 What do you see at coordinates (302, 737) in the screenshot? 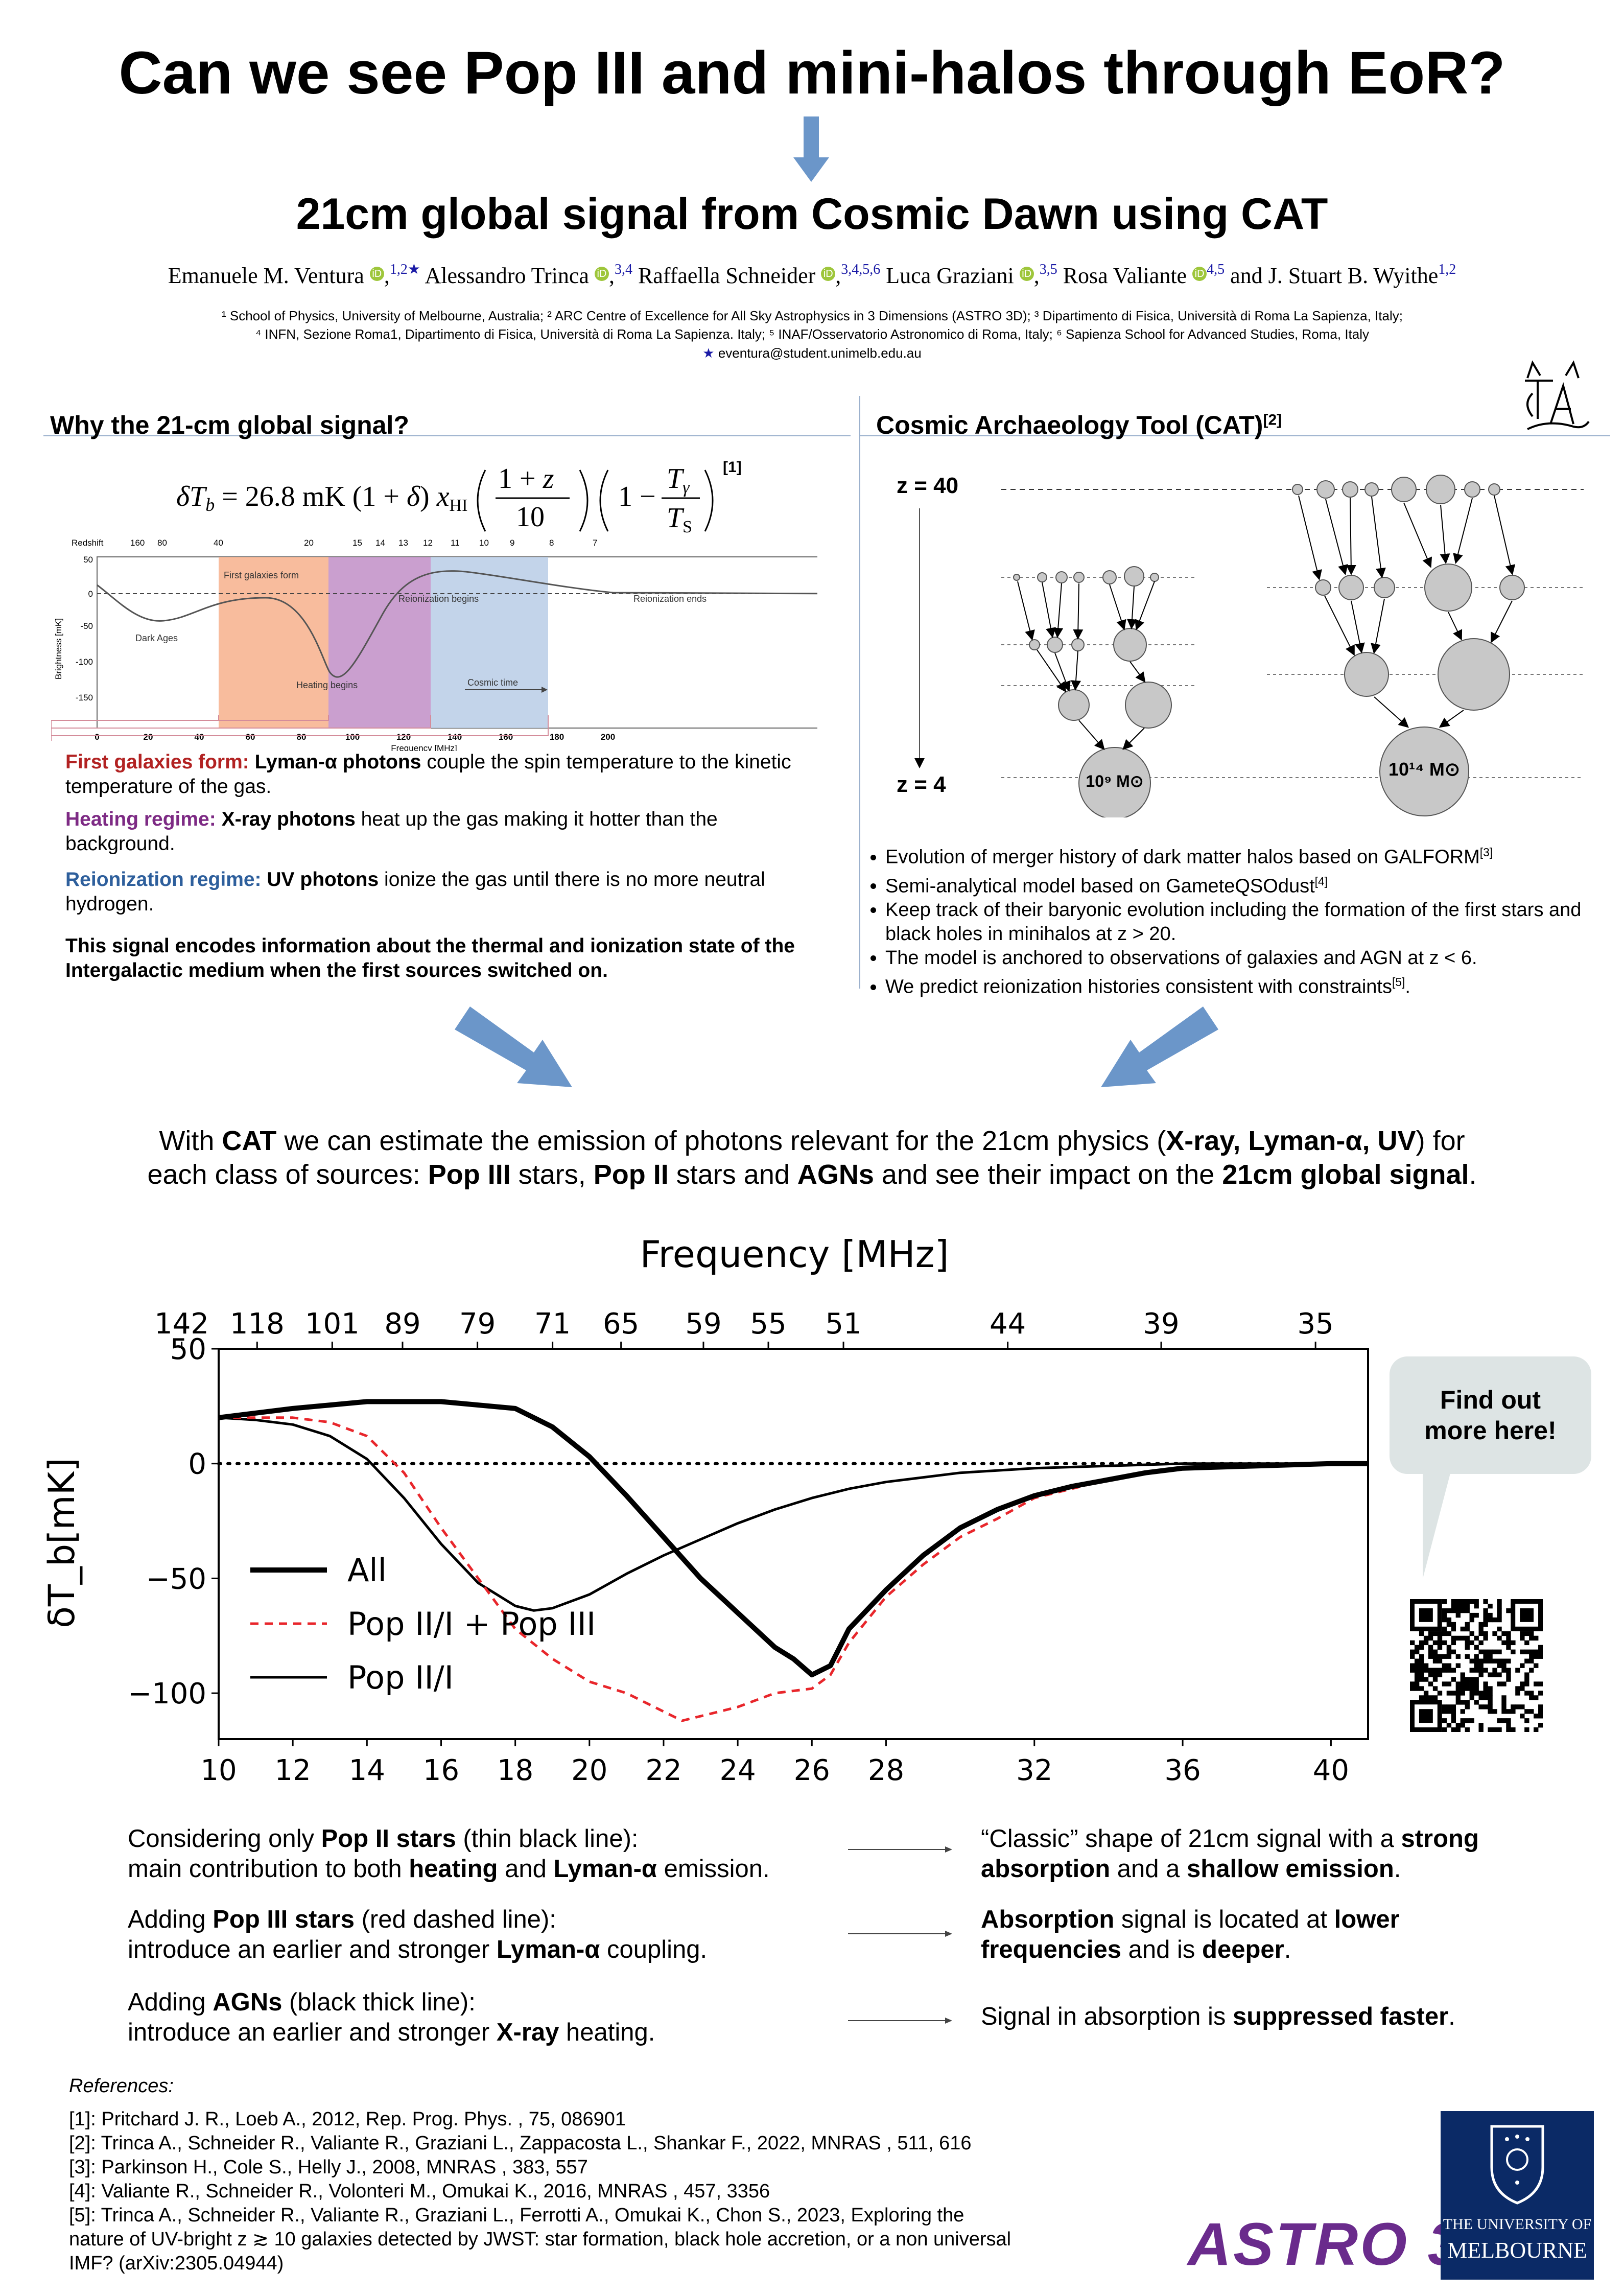
I see `x-tick-label: 80` at bounding box center [302, 737].